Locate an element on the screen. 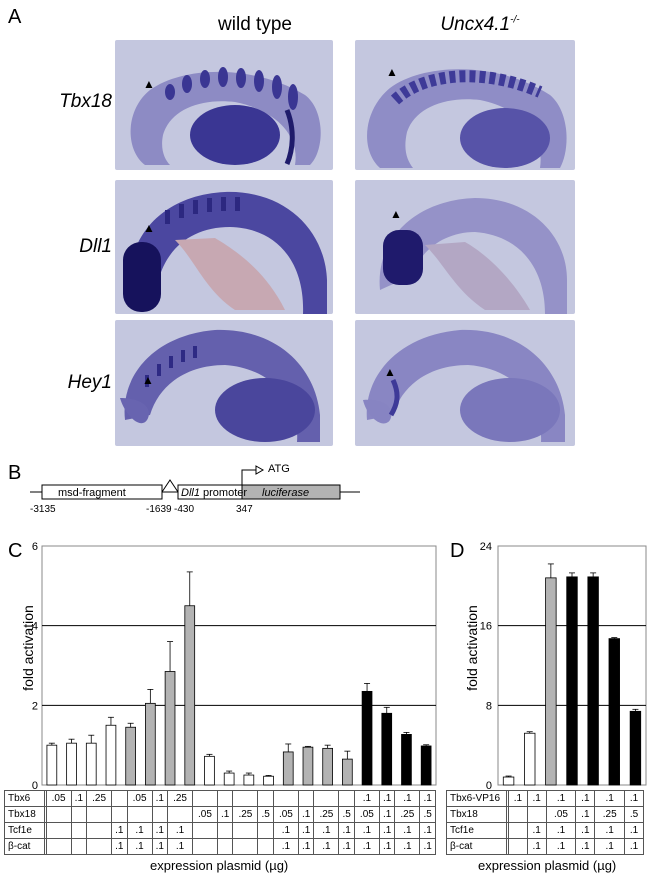 This screenshot has width=650, height=877. embryo-image-hey1-mutant is located at coordinates (465, 383).